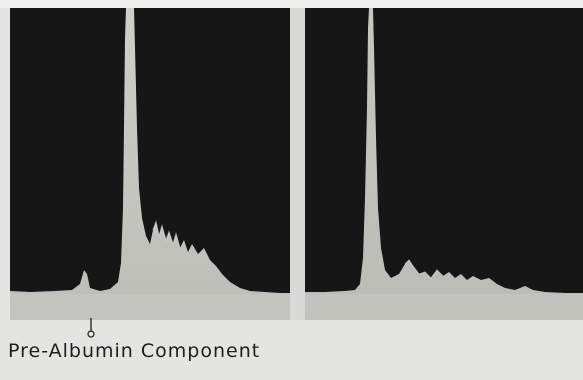 The height and width of the screenshot is (380, 583). Describe the element at coordinates (291, 4) in the screenshot. I see `top-strip` at that location.